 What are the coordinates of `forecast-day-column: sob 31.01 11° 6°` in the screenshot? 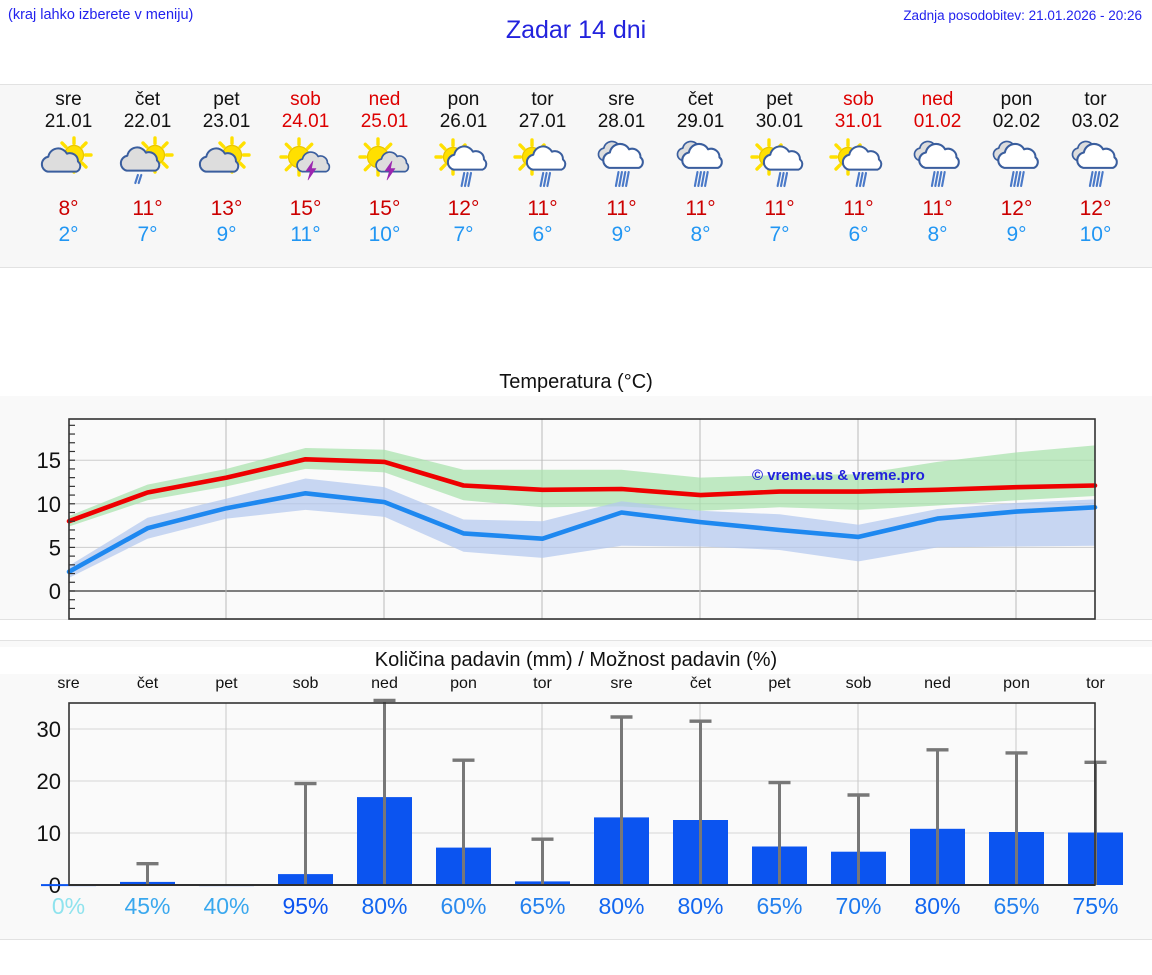 It's located at (858, 177).